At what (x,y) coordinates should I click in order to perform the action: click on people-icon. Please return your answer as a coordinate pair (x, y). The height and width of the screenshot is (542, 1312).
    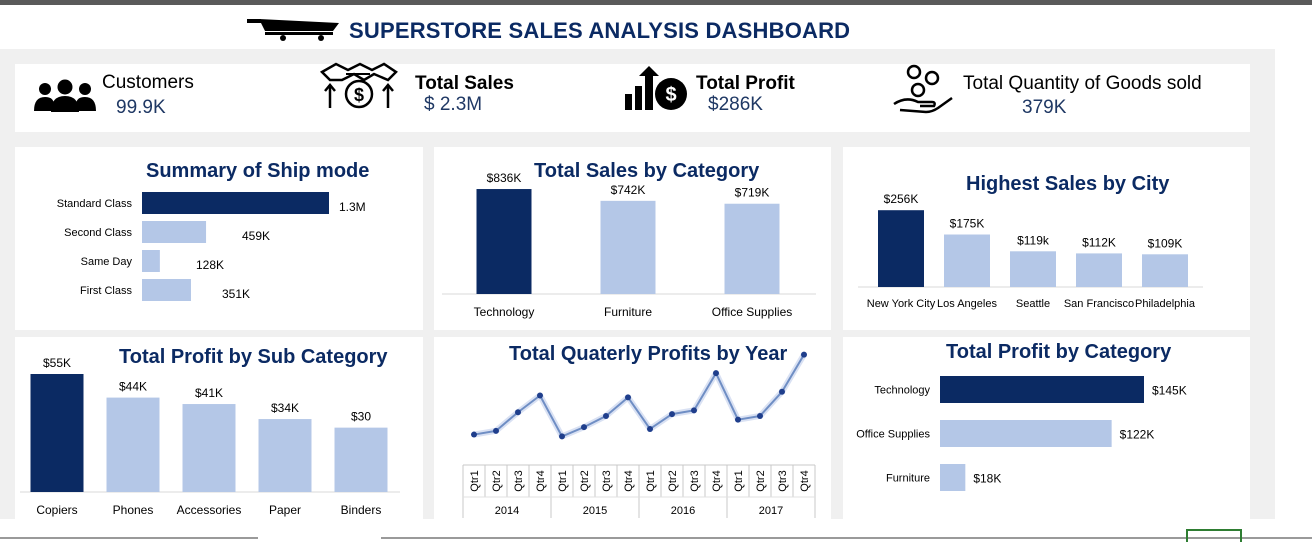
    Looking at the image, I should click on (65, 95).